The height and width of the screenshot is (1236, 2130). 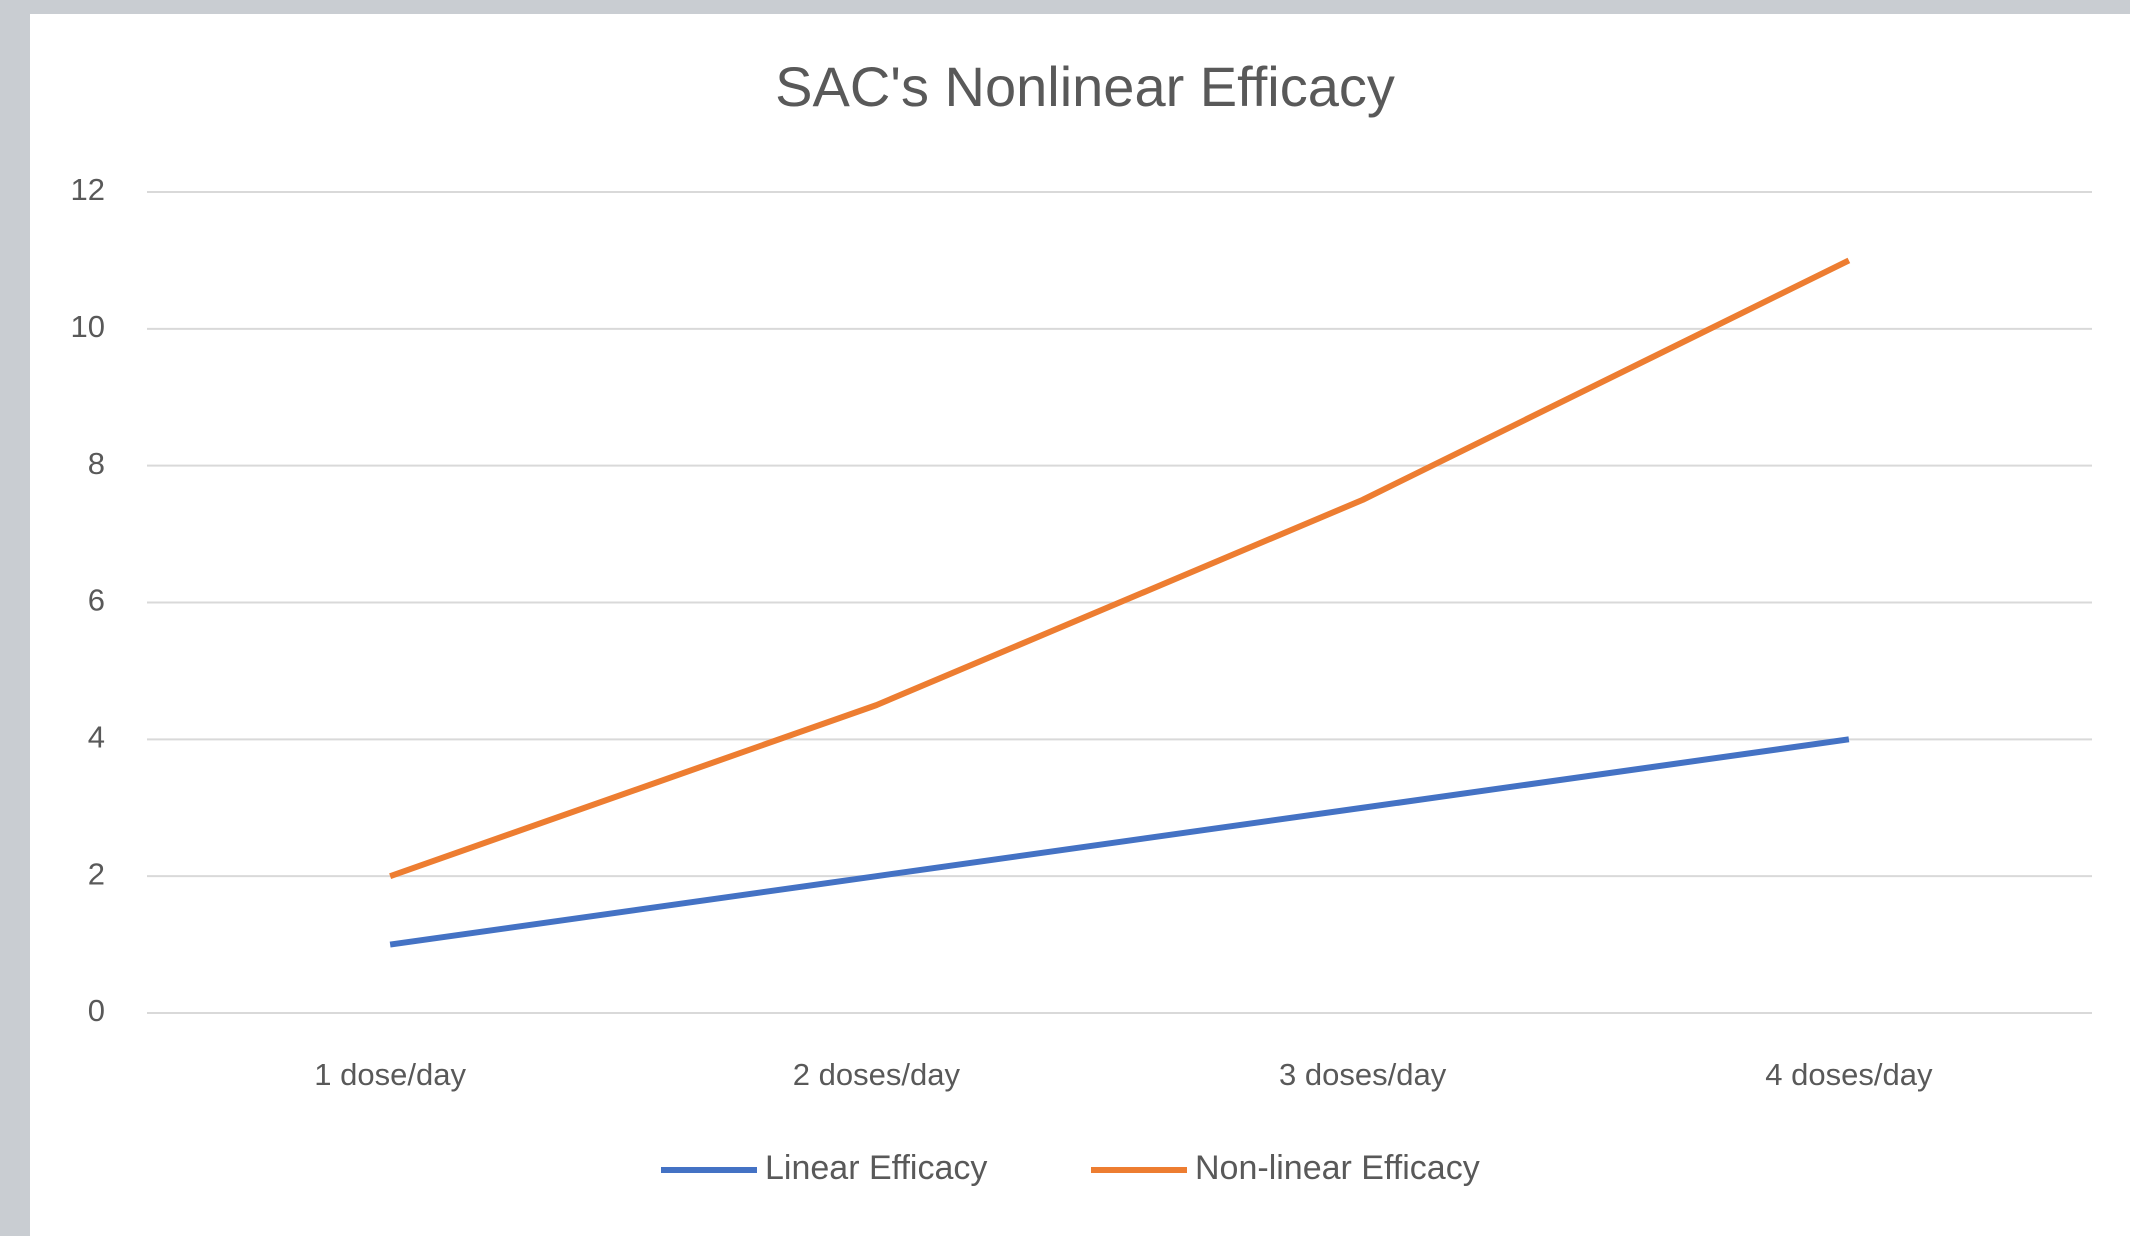 I want to click on y-tick-label: 4, so click(x=96, y=737).